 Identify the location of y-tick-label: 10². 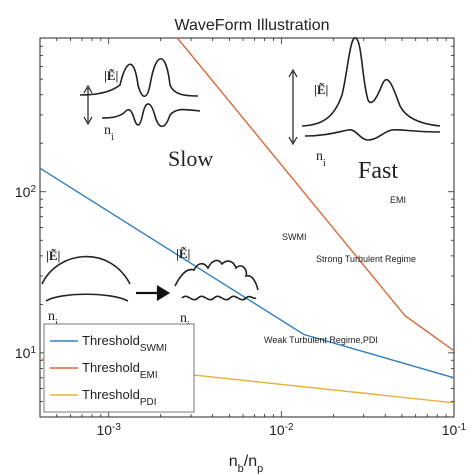
(26, 191).